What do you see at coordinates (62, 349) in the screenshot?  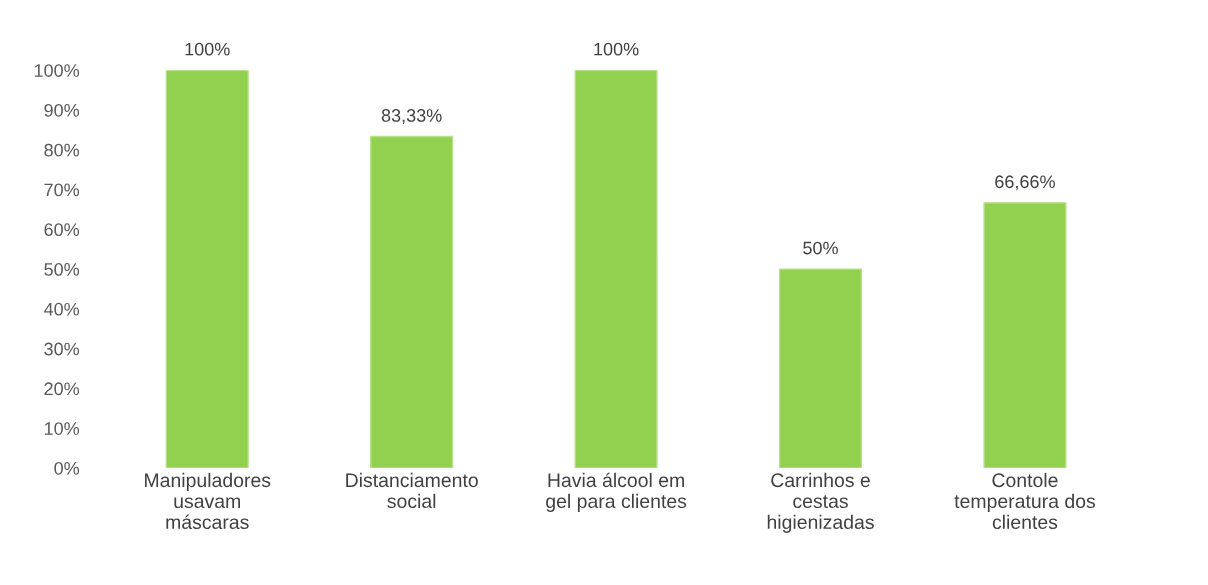 I see `y-tick-label: 30%` at bounding box center [62, 349].